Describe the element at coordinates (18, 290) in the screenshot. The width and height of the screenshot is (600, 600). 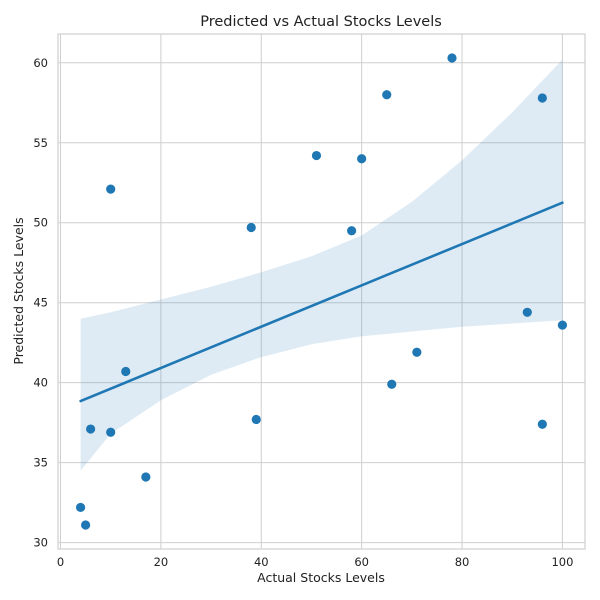
I see `y-axis-title: Predicted Stocks Levels` at that location.